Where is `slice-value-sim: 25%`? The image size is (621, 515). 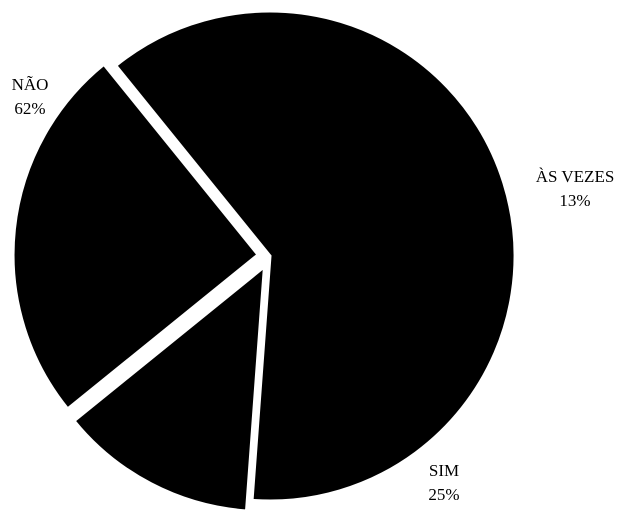 slice-value-sim: 25% is located at coordinates (443, 494).